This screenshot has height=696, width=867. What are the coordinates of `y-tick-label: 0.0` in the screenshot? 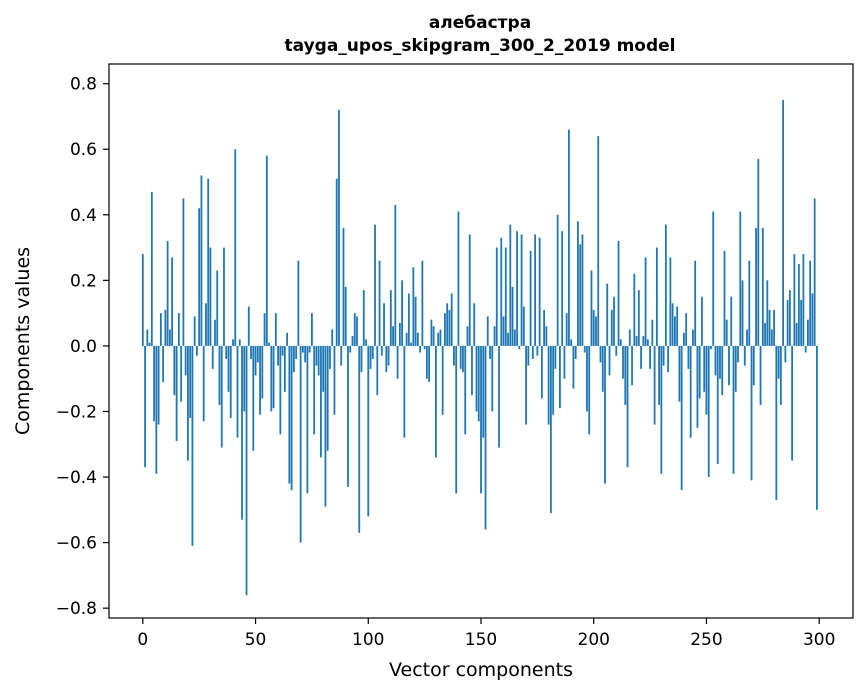 It's located at (83, 347).